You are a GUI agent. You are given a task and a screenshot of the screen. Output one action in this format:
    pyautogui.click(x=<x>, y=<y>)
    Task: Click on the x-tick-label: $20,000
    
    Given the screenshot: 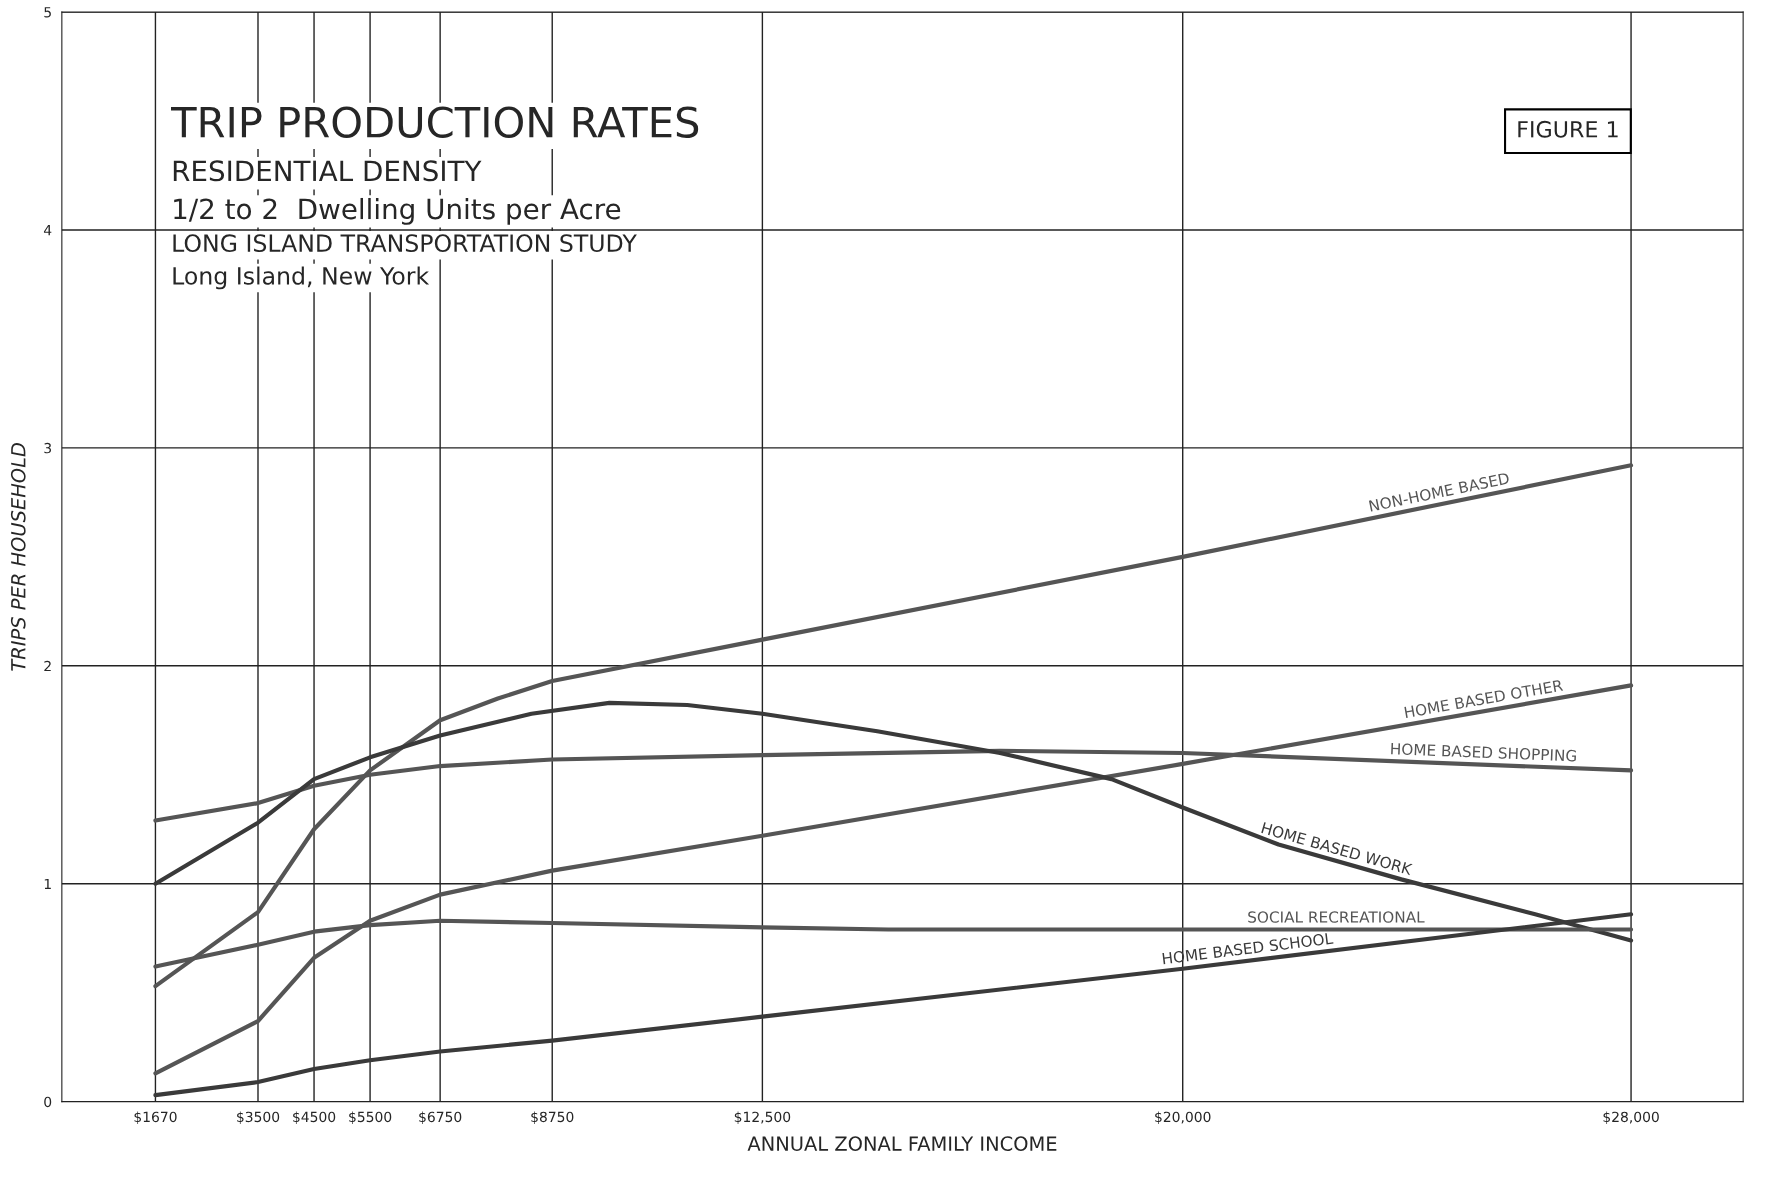 What is the action you would take?
    pyautogui.click(x=1183, y=1117)
    